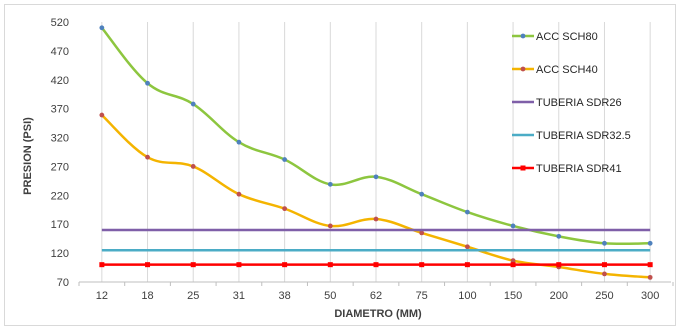 This screenshot has height=332, width=681. Describe the element at coordinates (579, 103) in the screenshot. I see `legend-label-tuberia-sdr26: TUBERIA SDR26` at that location.